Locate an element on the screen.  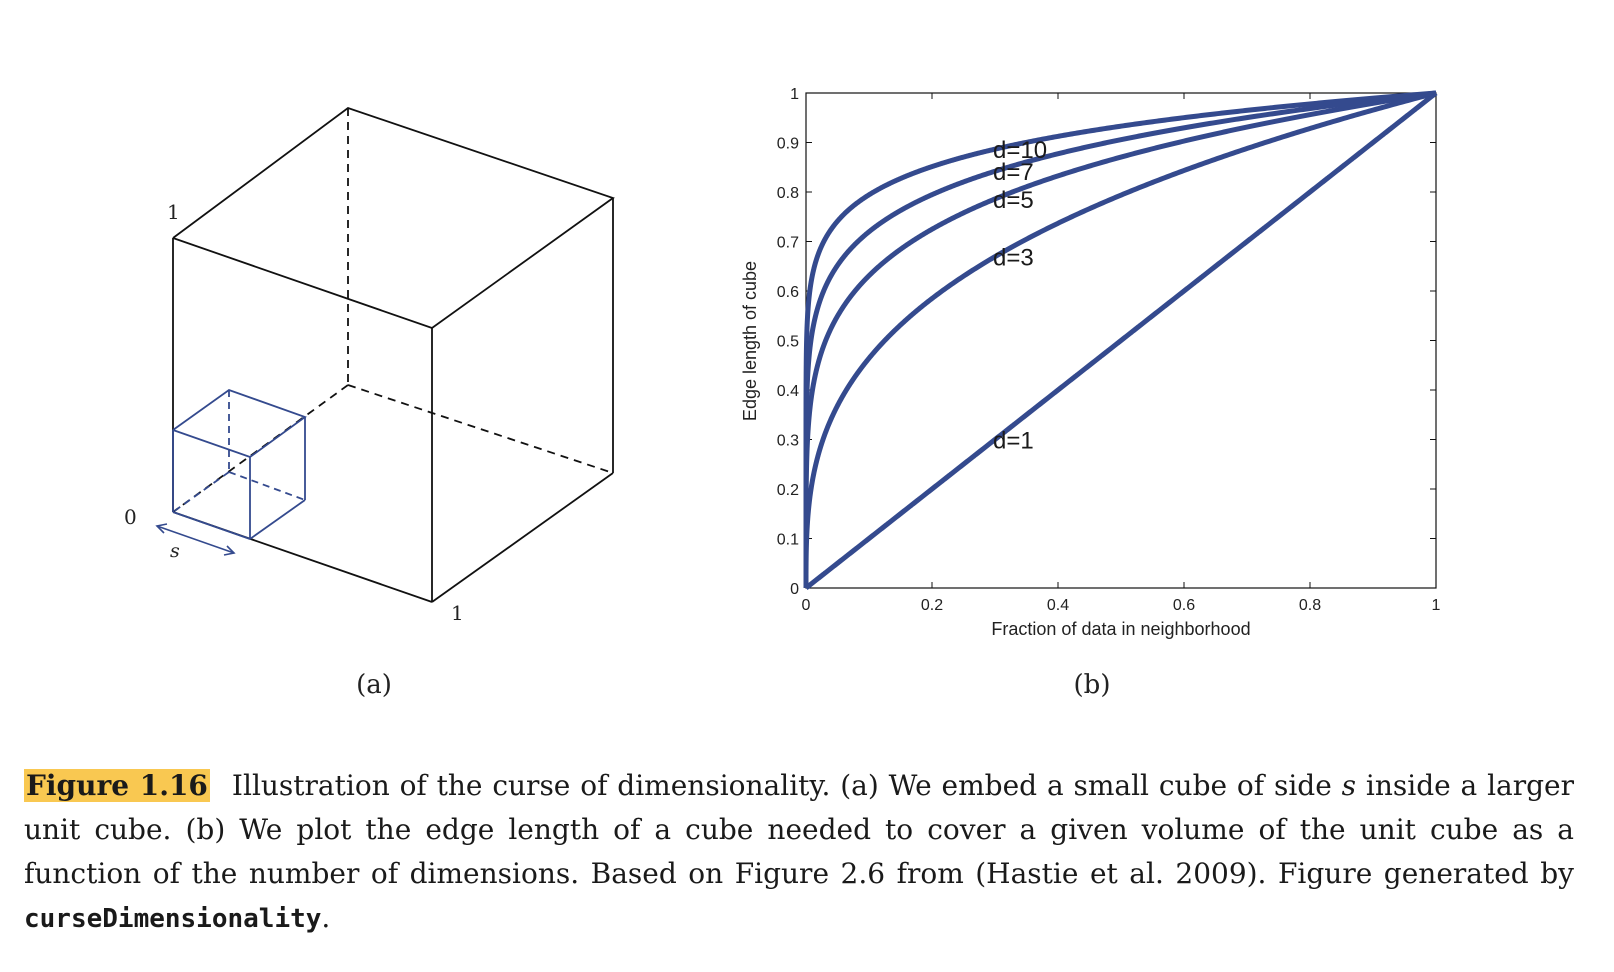
x-tick-label: 1 is located at coordinates (1436, 605).